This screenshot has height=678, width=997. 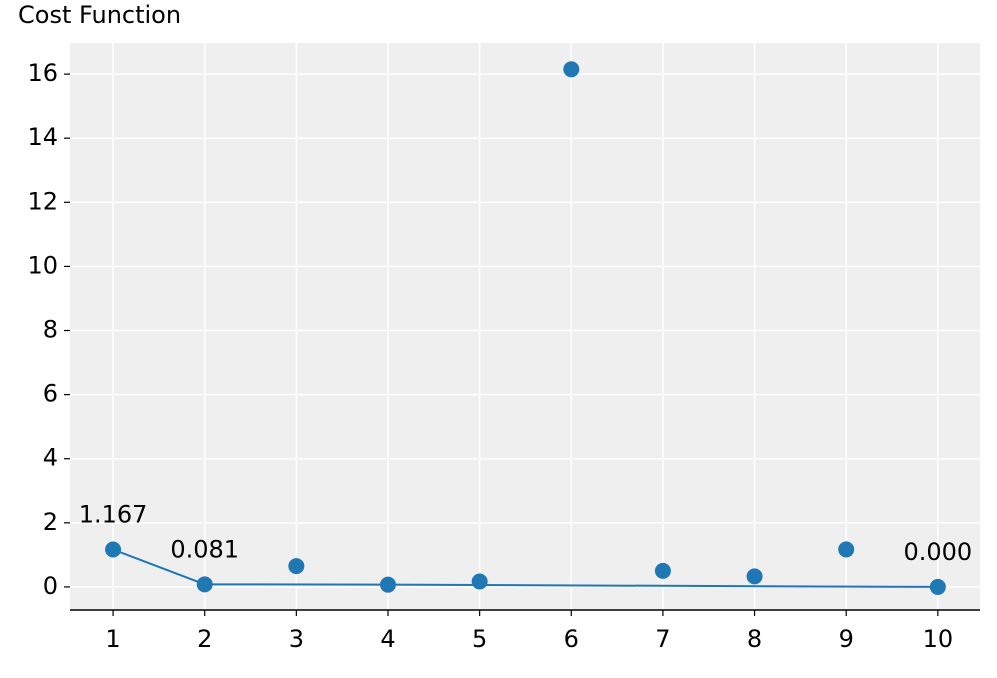 I want to click on y-tick-label: 12, so click(x=42, y=201).